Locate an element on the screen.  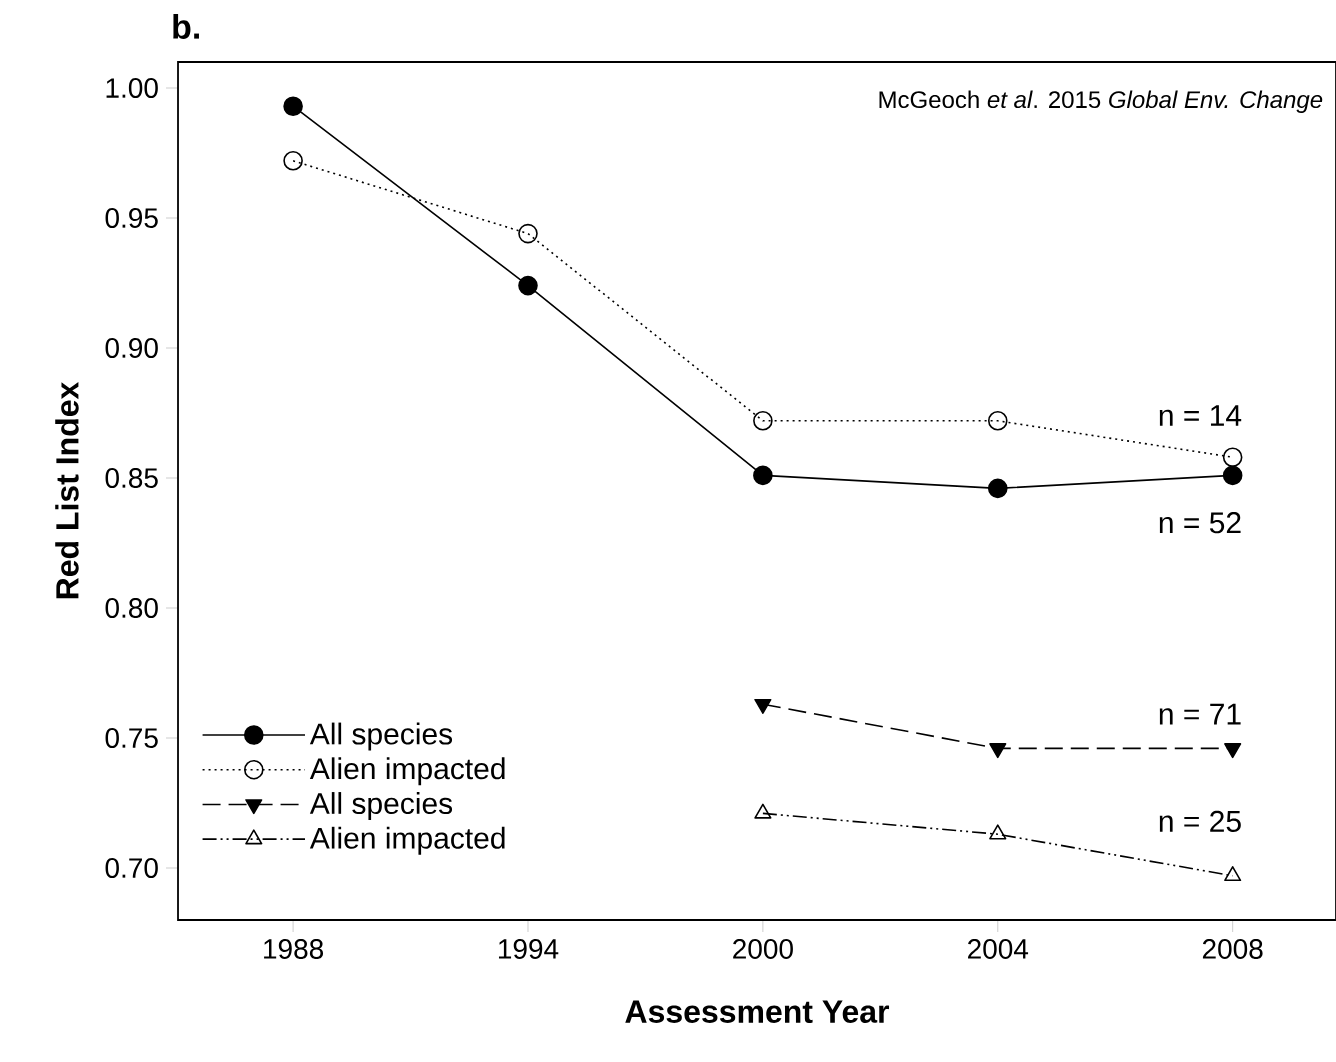
annotation: n = 14 is located at coordinates (1200, 415).